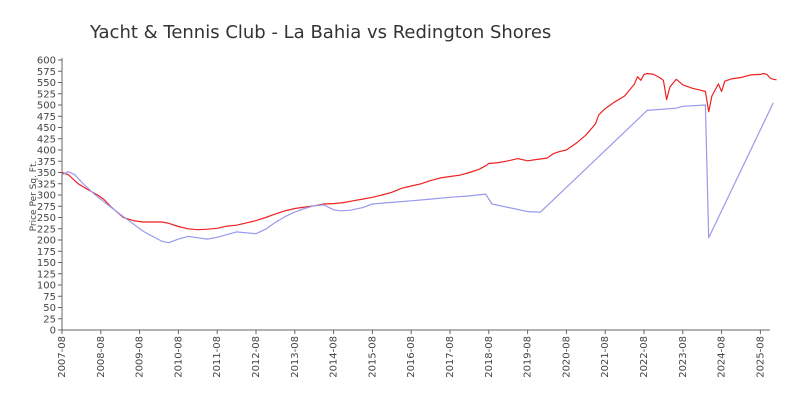 This screenshot has width=800, height=400. What do you see at coordinates (295, 357) in the screenshot?
I see `x-tick-label: 2013-08` at bounding box center [295, 357].